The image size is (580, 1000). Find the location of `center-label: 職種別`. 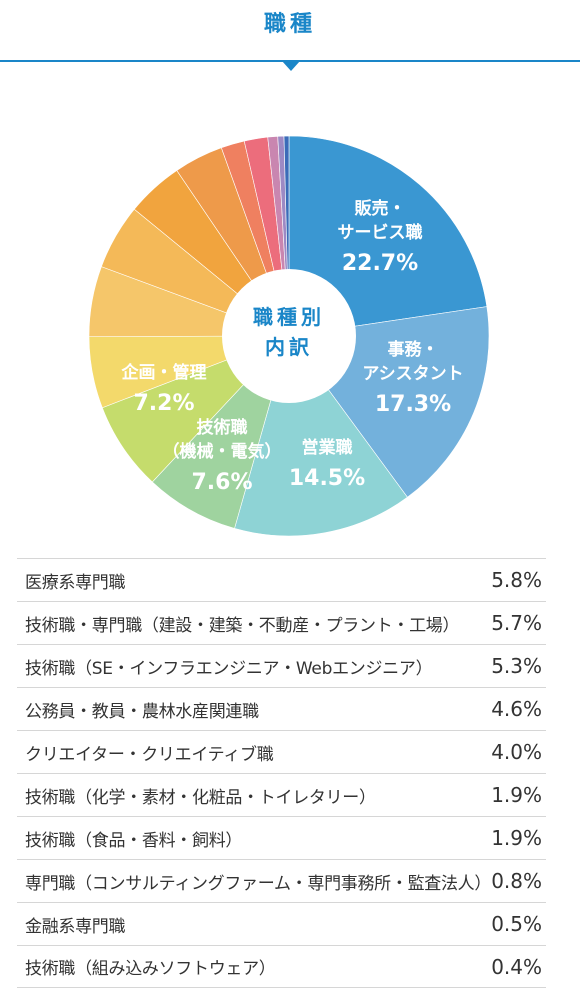

center-label: 職種別 is located at coordinates (289, 317).